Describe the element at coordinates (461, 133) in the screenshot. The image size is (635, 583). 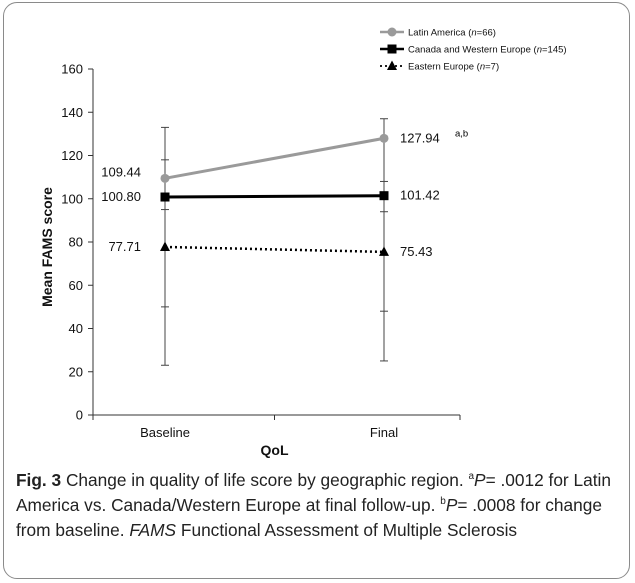
I see `data-label-superscript: a,b` at that location.